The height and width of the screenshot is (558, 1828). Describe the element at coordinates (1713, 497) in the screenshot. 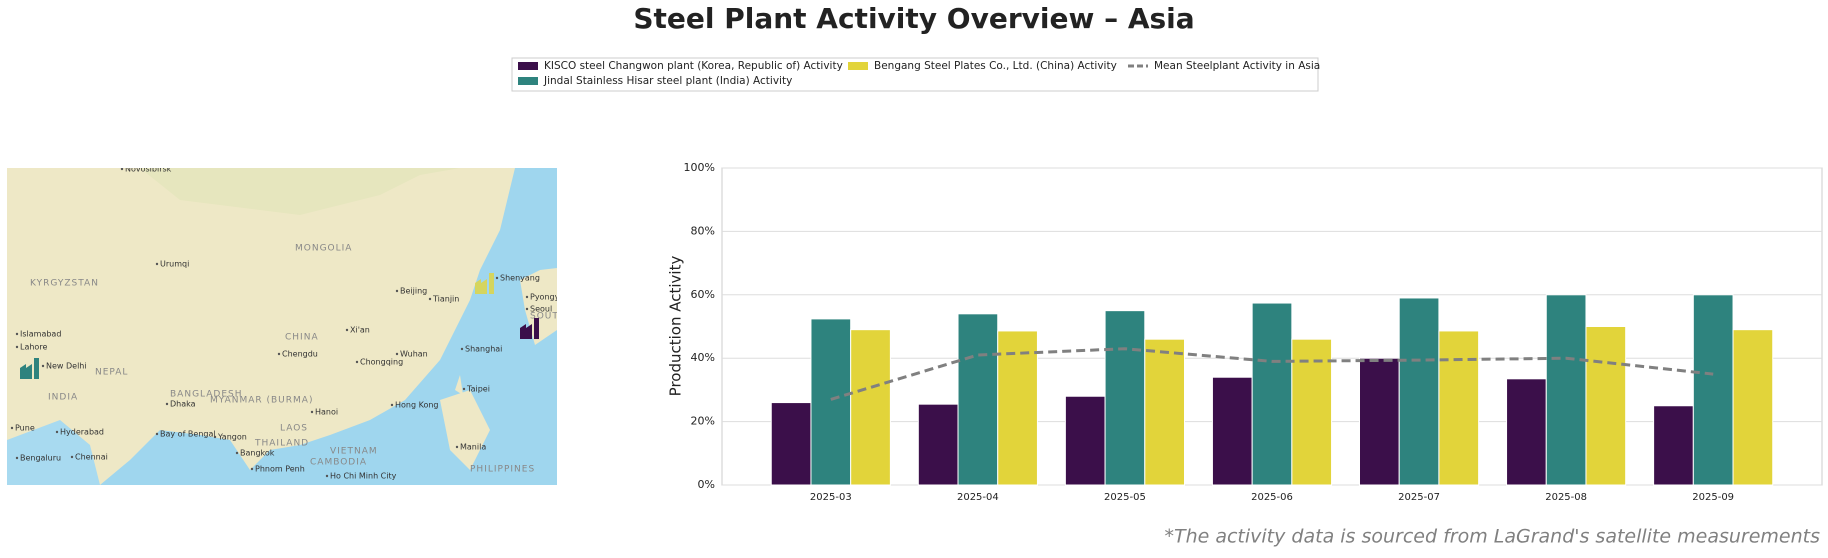

I see `x-tick-label: 2025-09` at that location.